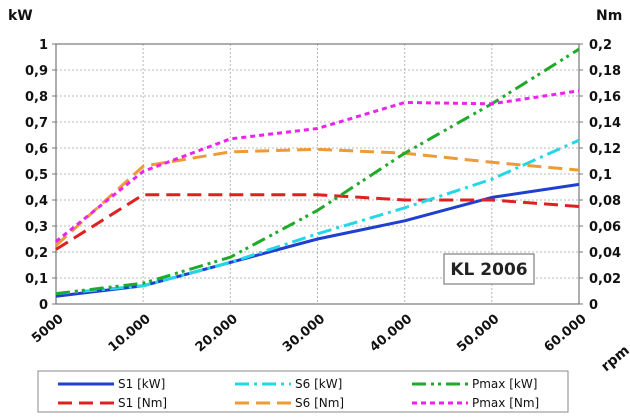  Describe the element at coordinates (605, 149) in the screenshot. I see `y-right-tick-label: 0,12` at that location.